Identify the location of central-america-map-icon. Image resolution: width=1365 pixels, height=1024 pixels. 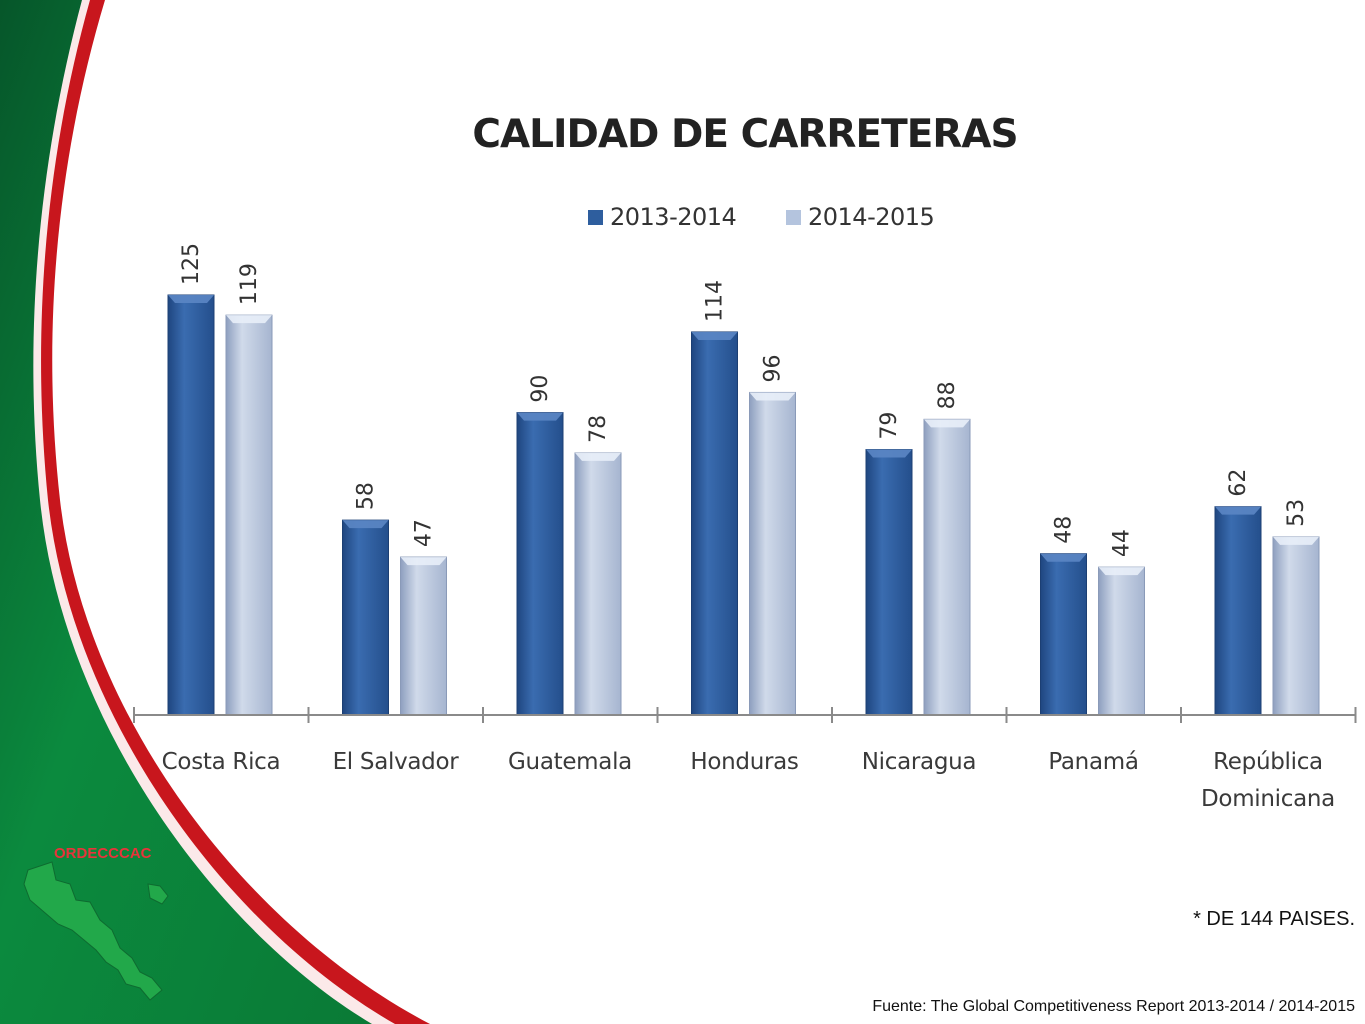
(96, 931).